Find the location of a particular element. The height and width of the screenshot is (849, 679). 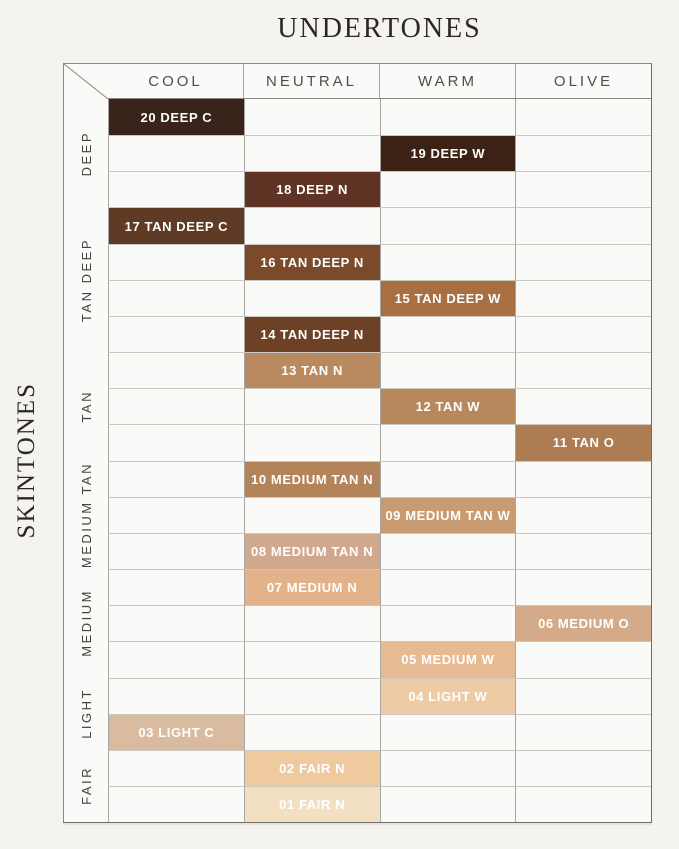

skintones-axis-title-text: SKINTONES is located at coordinates (26, 460).